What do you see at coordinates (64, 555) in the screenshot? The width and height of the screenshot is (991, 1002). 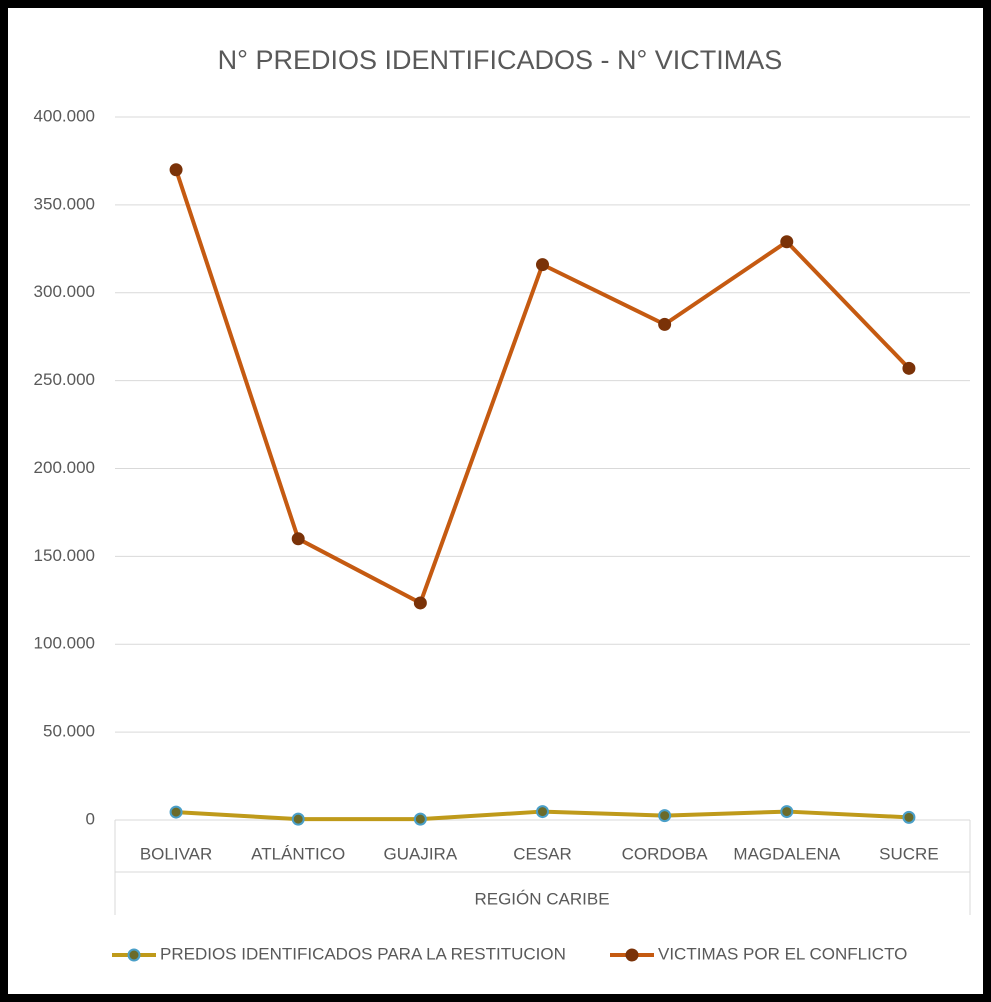 I see `y-tick-label: 150.000` at bounding box center [64, 555].